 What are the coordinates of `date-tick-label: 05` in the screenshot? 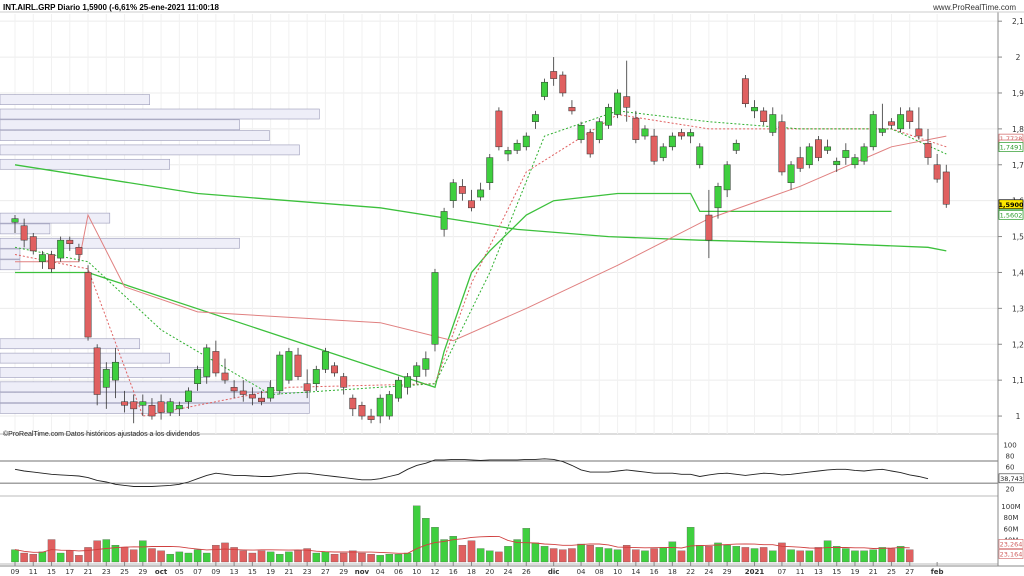 It's located at (179, 572).